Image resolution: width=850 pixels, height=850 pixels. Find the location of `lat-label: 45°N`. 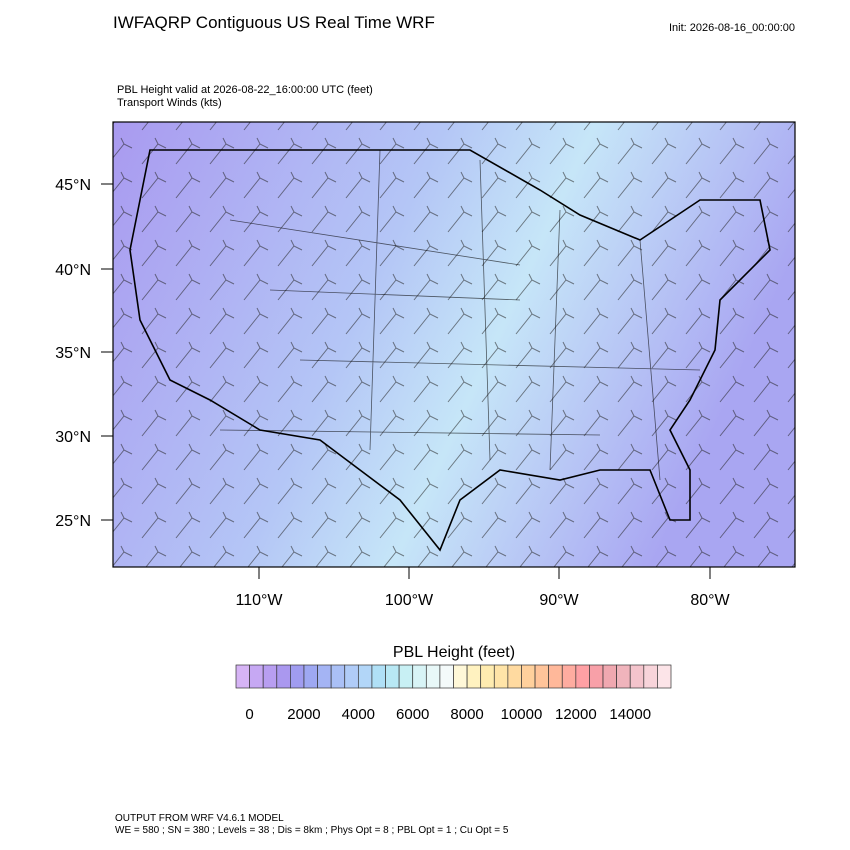

lat-label: 45°N is located at coordinates (73, 185).